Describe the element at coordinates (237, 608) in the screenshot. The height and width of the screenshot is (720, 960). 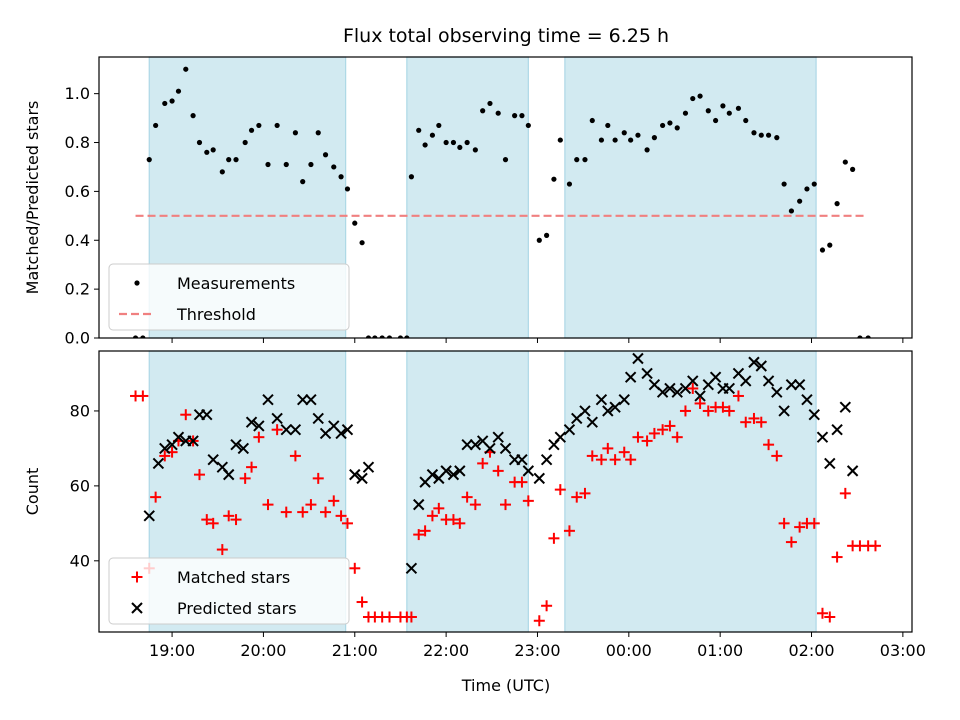
I see `legend-label: Predicted stars` at that location.